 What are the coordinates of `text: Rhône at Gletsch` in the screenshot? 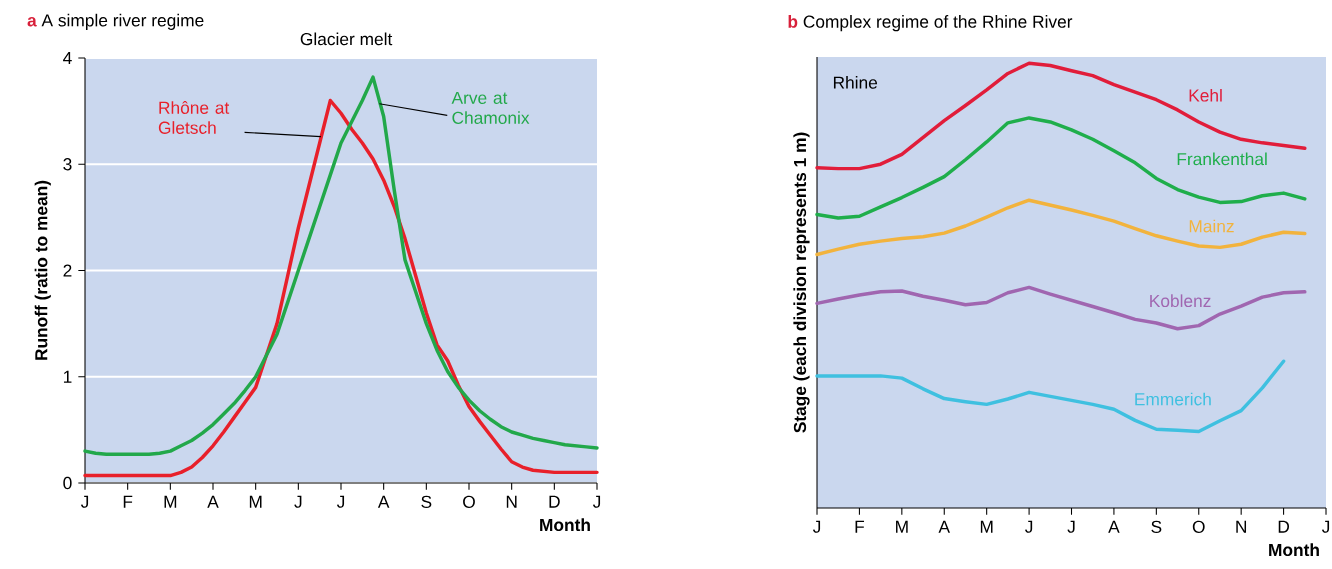 It's located at (194, 117).